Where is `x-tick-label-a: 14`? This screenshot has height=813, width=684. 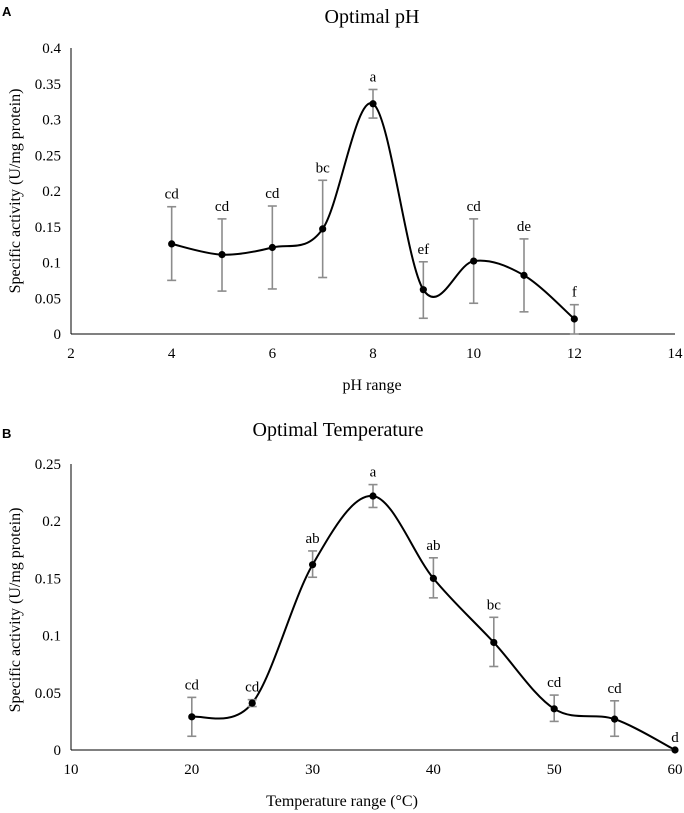
x-tick-label-a: 14 is located at coordinates (676, 354).